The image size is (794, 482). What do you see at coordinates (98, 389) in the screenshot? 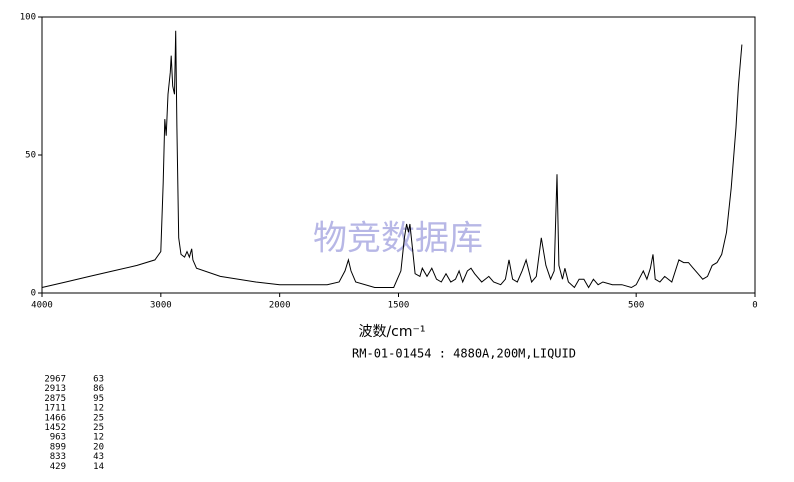
I see `peak-intensity: 86` at bounding box center [98, 389].